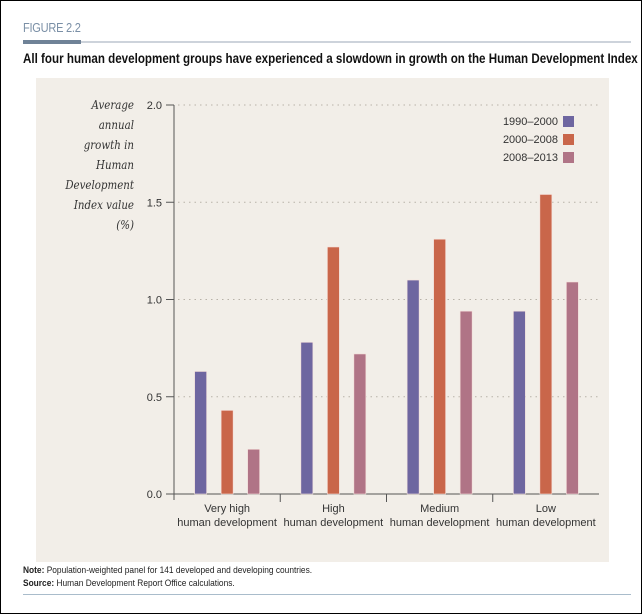 The width and height of the screenshot is (642, 614). Describe the element at coordinates (327, 594) in the screenshot. I see `footer-rule` at that location.